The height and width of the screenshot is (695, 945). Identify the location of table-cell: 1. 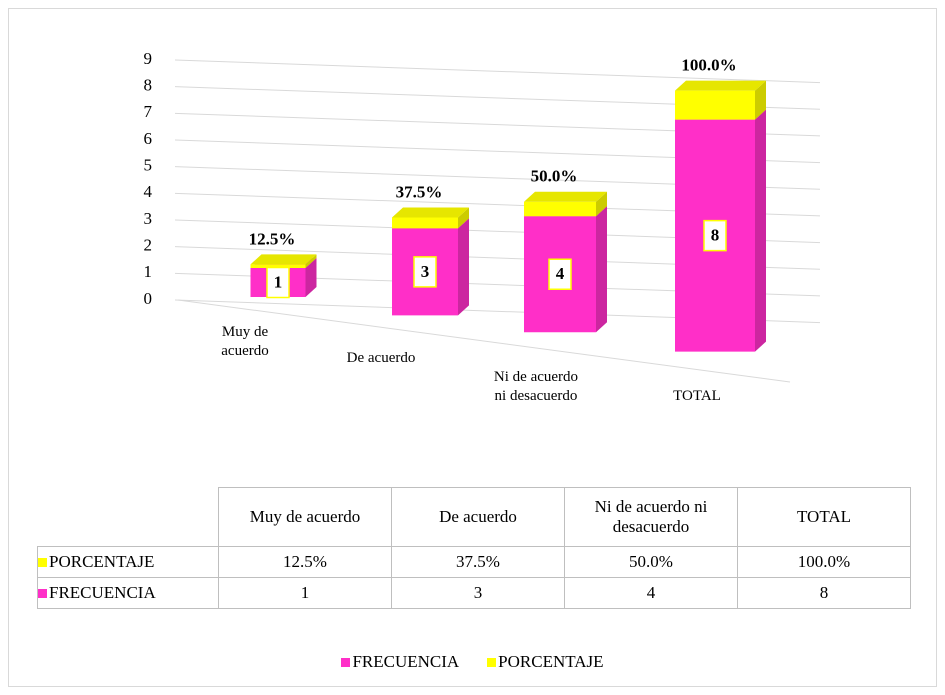
(305, 593).